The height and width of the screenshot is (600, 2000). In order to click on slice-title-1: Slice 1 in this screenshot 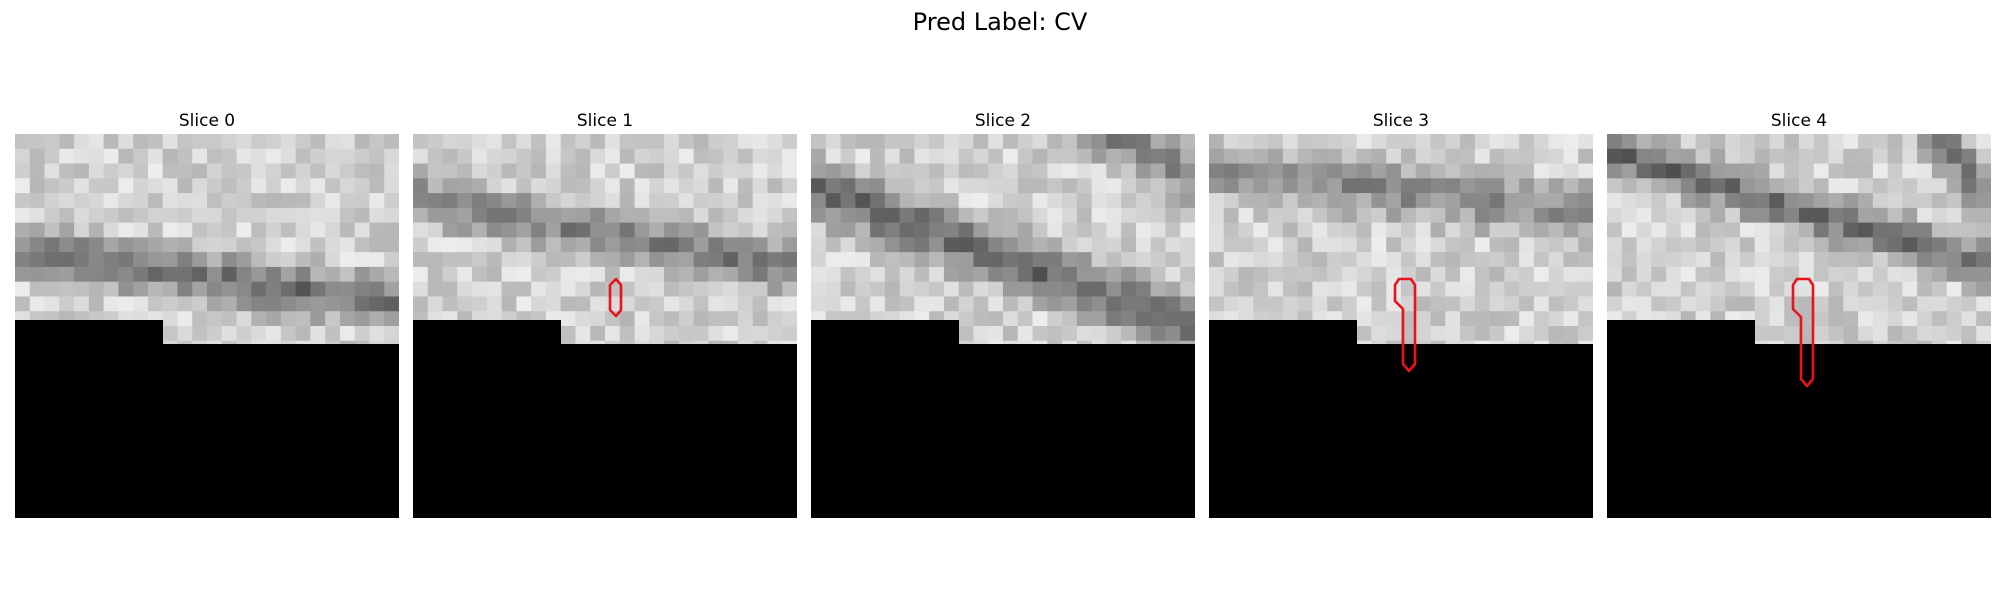, I will do `click(605, 121)`.